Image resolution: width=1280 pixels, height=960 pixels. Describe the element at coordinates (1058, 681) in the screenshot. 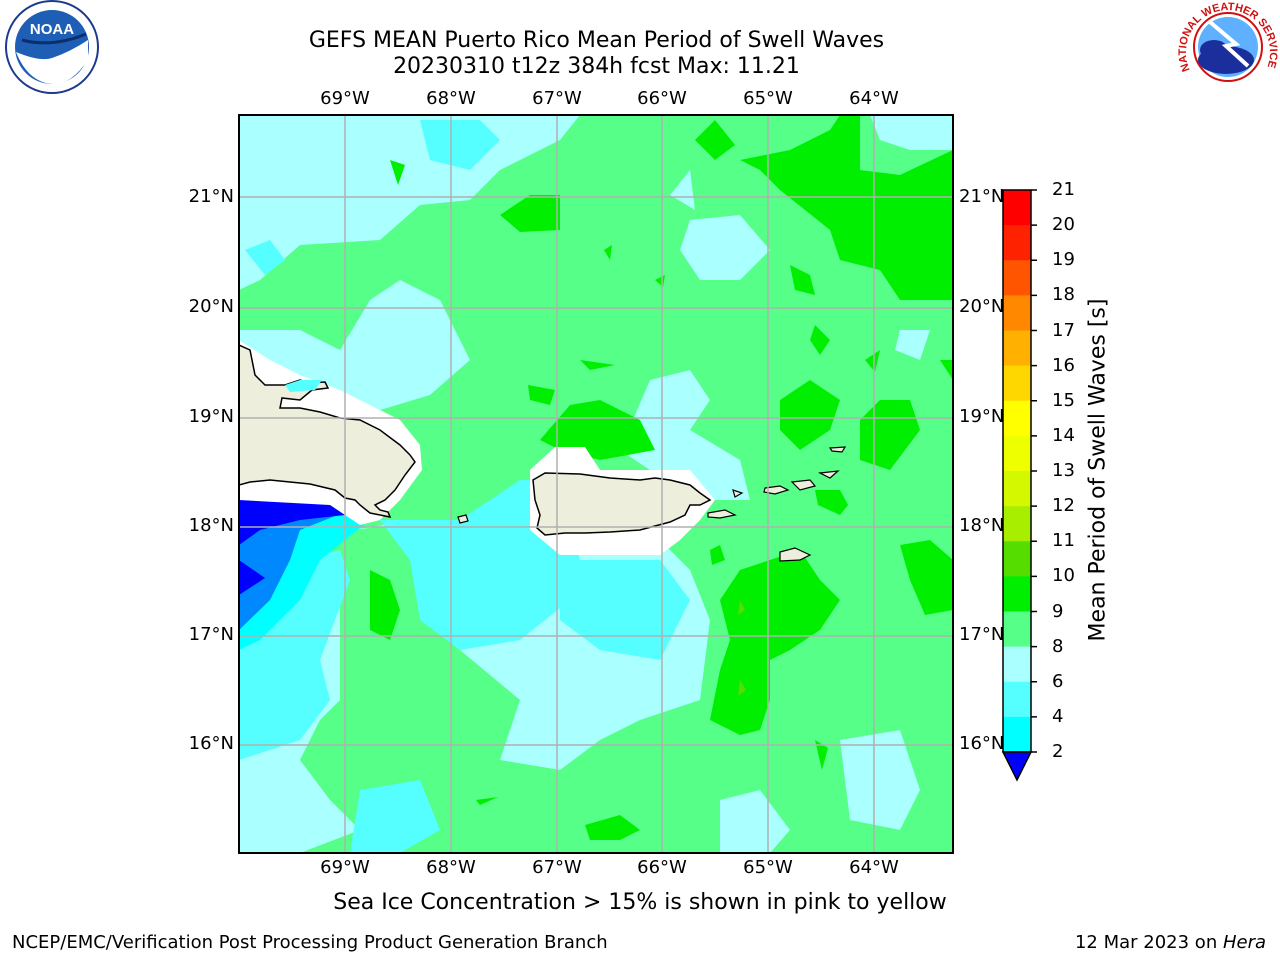

I see `colorbar-tick-label: 6` at that location.